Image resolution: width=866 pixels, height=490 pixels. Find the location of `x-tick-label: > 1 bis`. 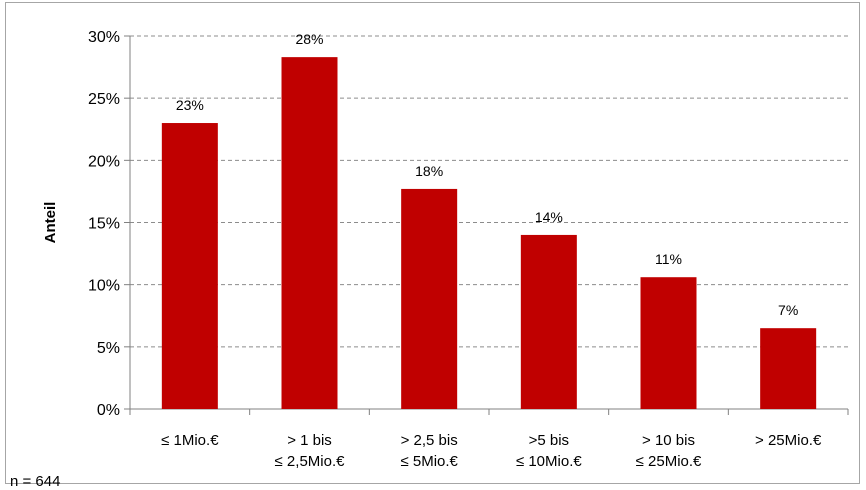

x-tick-label: > 1 bis is located at coordinates (309, 440).